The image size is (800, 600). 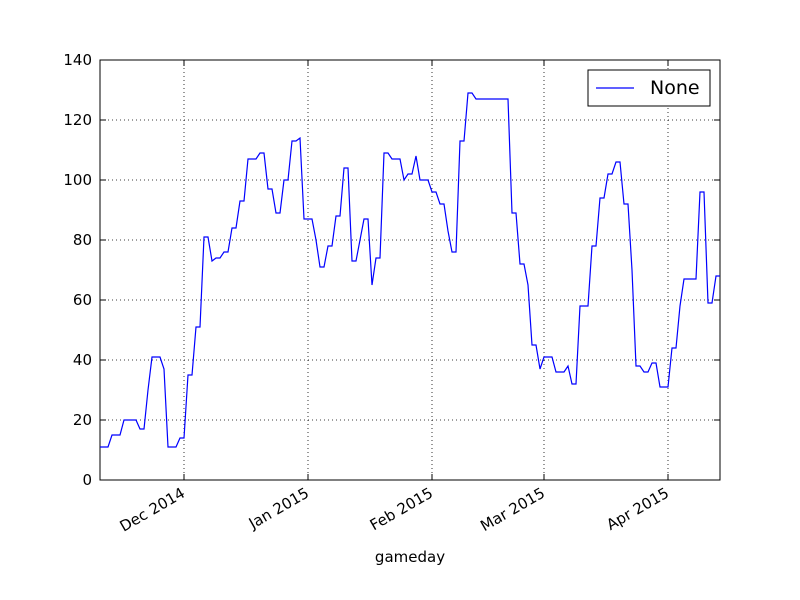 I want to click on y-tick-label: 60, so click(x=82, y=300).